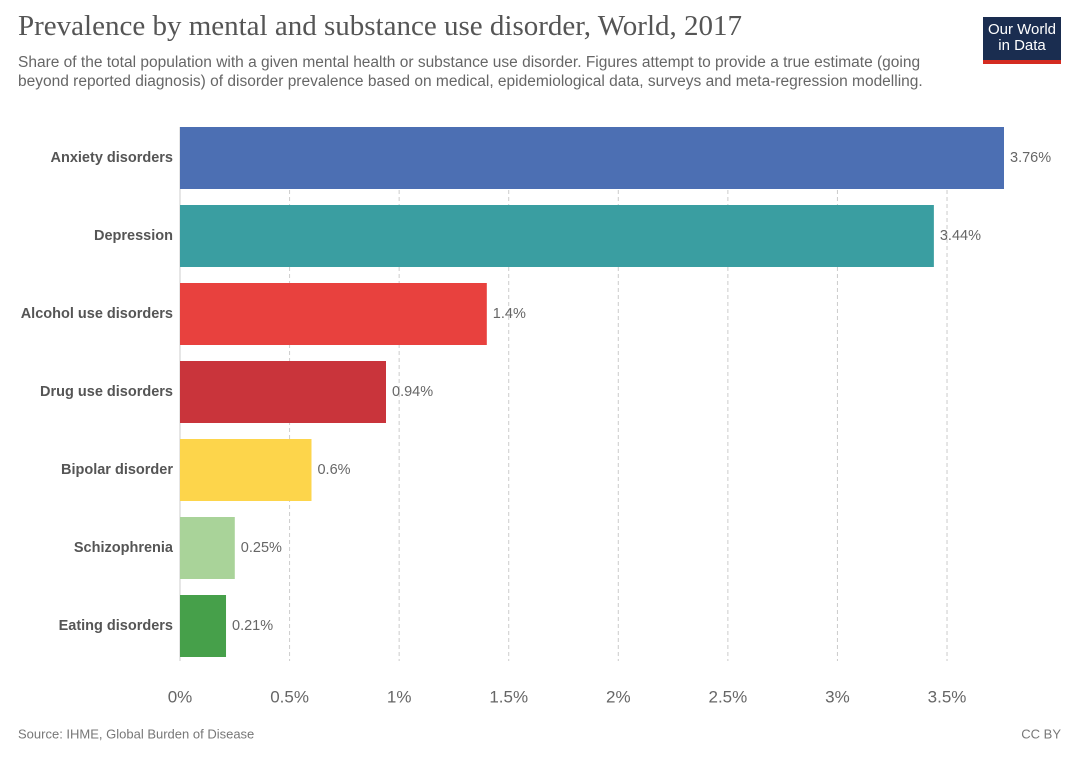 This screenshot has width=1080, height=762. Describe the element at coordinates (136, 733) in the screenshot. I see `source: Source: IHME, Global Burden of Disease` at that location.